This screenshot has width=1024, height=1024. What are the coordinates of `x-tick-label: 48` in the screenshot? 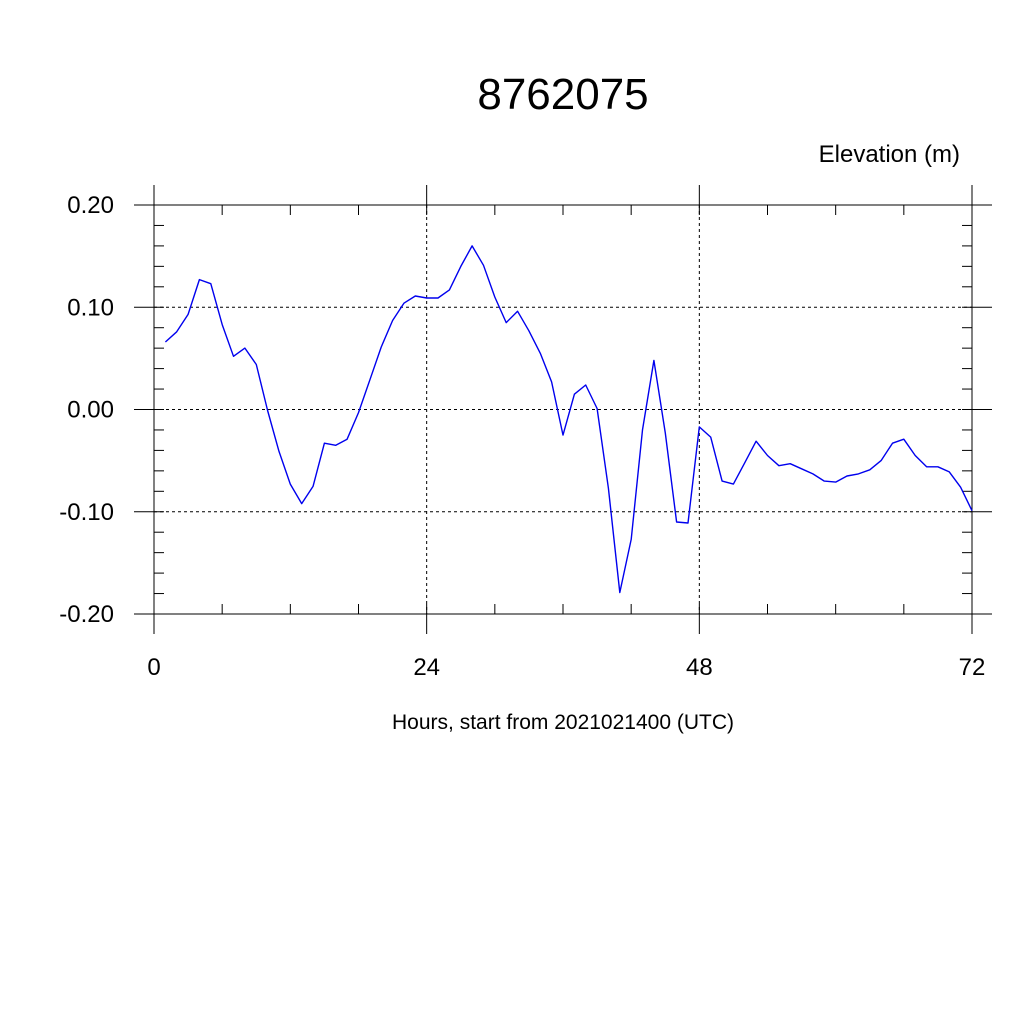 It's located at (699, 667).